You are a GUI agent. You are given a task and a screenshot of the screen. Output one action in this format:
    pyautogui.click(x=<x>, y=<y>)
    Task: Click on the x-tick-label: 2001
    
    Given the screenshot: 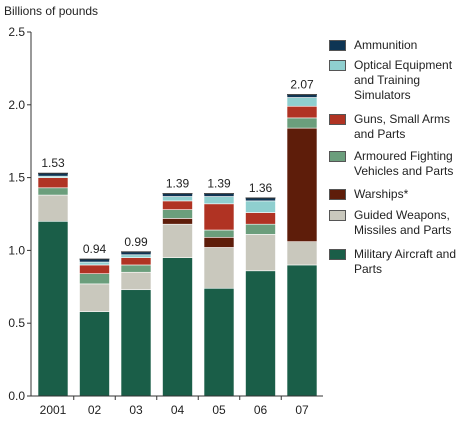 What is the action you would take?
    pyautogui.click(x=53, y=410)
    